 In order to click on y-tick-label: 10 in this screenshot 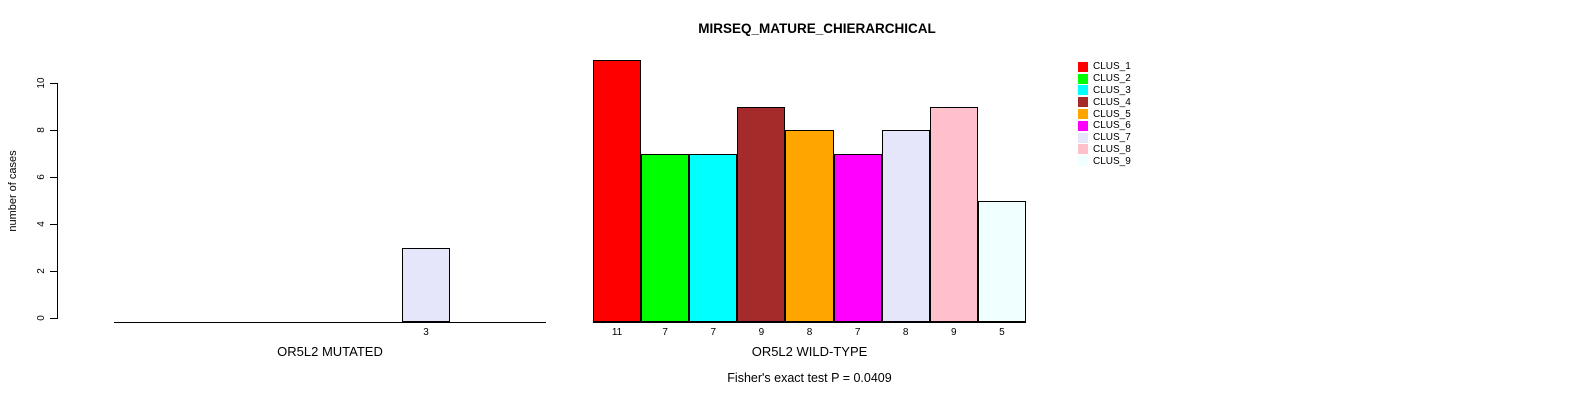, I will do `click(41, 83)`.